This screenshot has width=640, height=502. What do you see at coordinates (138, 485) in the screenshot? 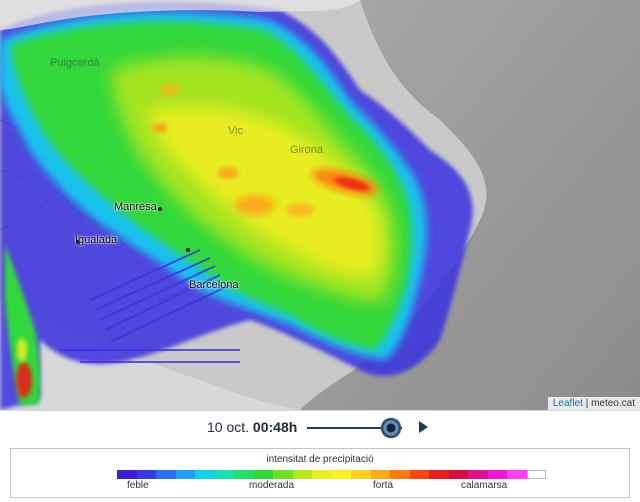
I see `legend-label-feble: feble` at bounding box center [138, 485].